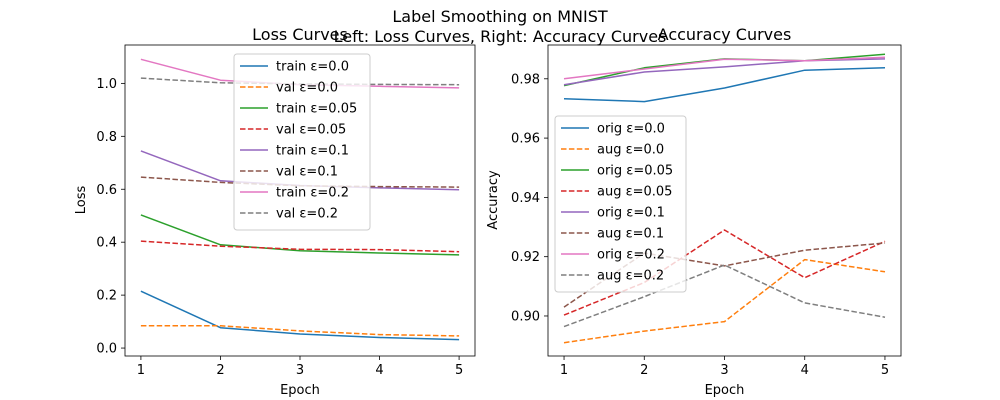 This screenshot has width=1000, height=400. What do you see at coordinates (631, 129) in the screenshot?
I see `legend-label: orig ε=0.0` at bounding box center [631, 129].